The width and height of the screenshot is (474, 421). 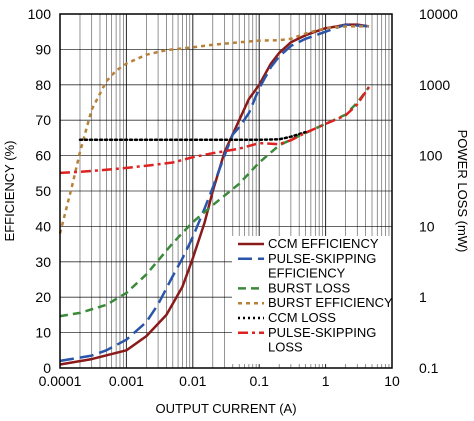 I want to click on y-right-tick-label: 1000, so click(x=434, y=85).